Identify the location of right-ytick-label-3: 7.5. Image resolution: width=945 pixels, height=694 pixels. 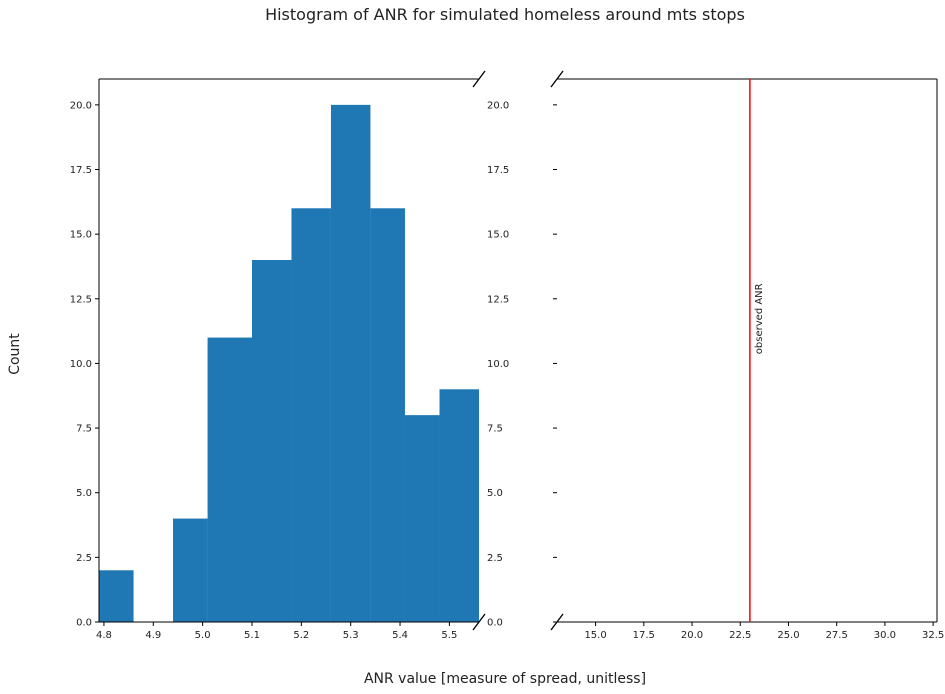
(495, 429).